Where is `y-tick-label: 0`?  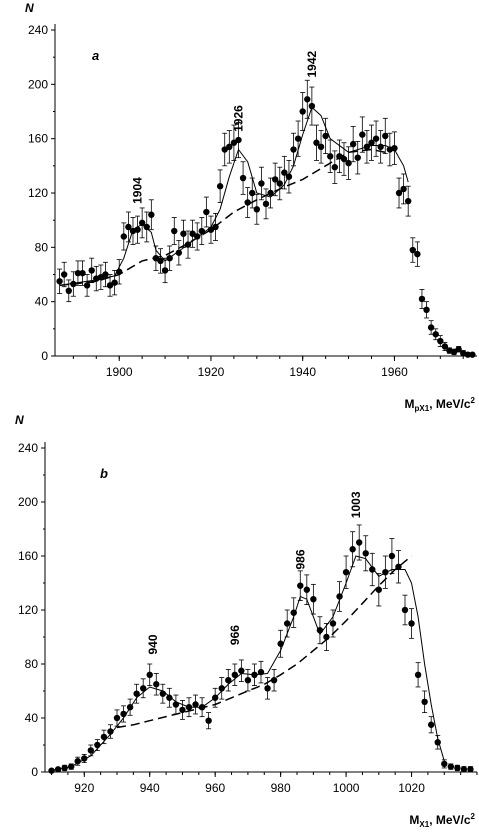 y-tick-label: 0 is located at coordinates (44, 356).